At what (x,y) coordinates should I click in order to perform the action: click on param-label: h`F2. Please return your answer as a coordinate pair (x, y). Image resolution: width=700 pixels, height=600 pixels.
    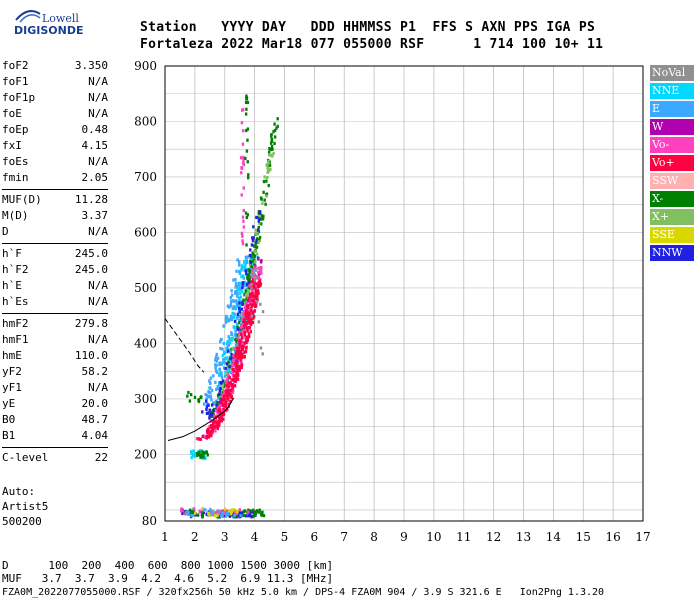
    Looking at the image, I should click on (15, 269).